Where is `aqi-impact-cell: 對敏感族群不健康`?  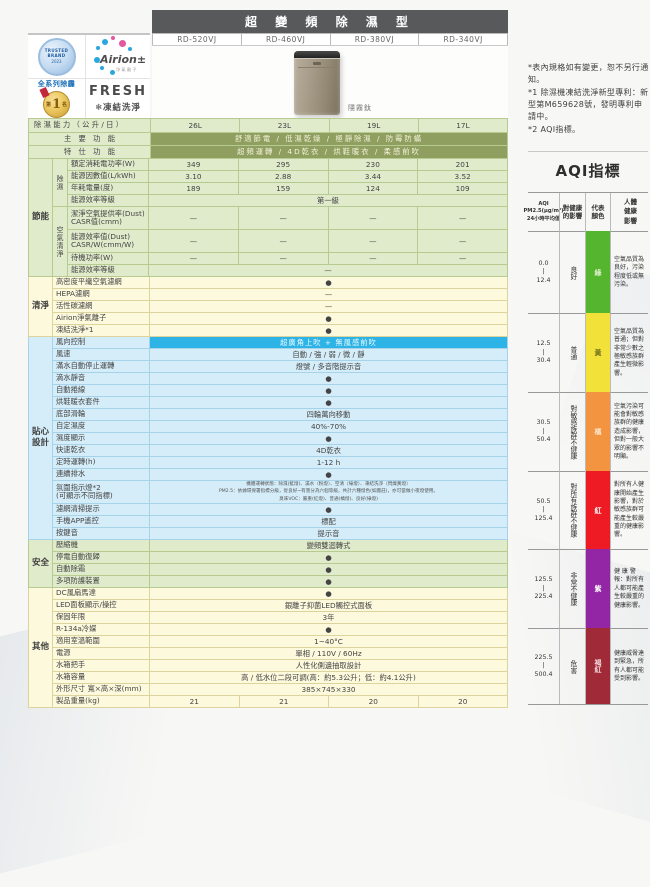 aqi-impact-cell: 對敏感族群不健康 is located at coordinates (572, 431).